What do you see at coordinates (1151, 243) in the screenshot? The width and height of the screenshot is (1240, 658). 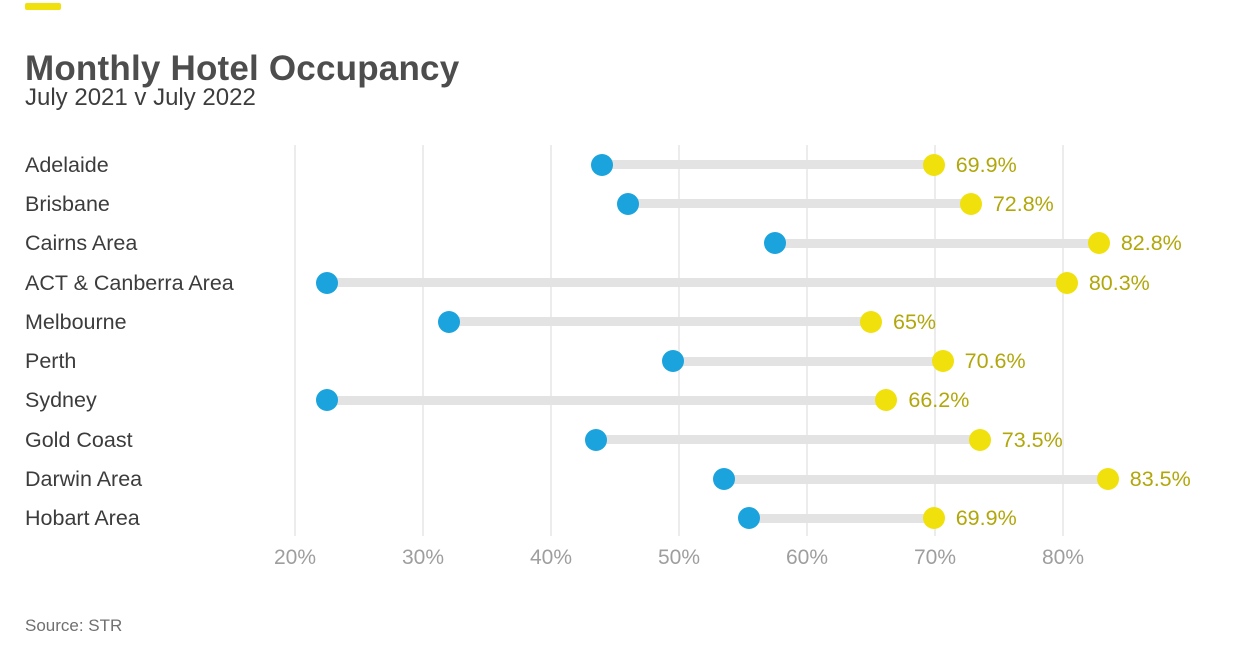 I see `value-label: 82.8%` at bounding box center [1151, 243].